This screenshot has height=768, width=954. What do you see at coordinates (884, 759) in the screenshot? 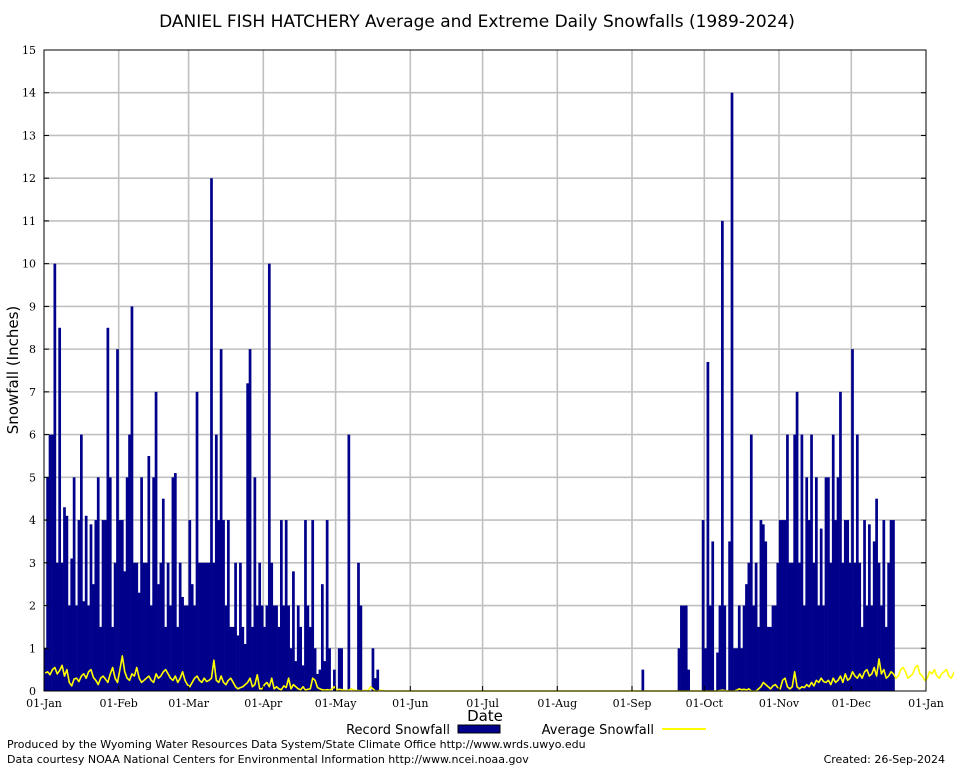
I see `footer-created-date: Created: 26-Sep-2024` at bounding box center [884, 759].